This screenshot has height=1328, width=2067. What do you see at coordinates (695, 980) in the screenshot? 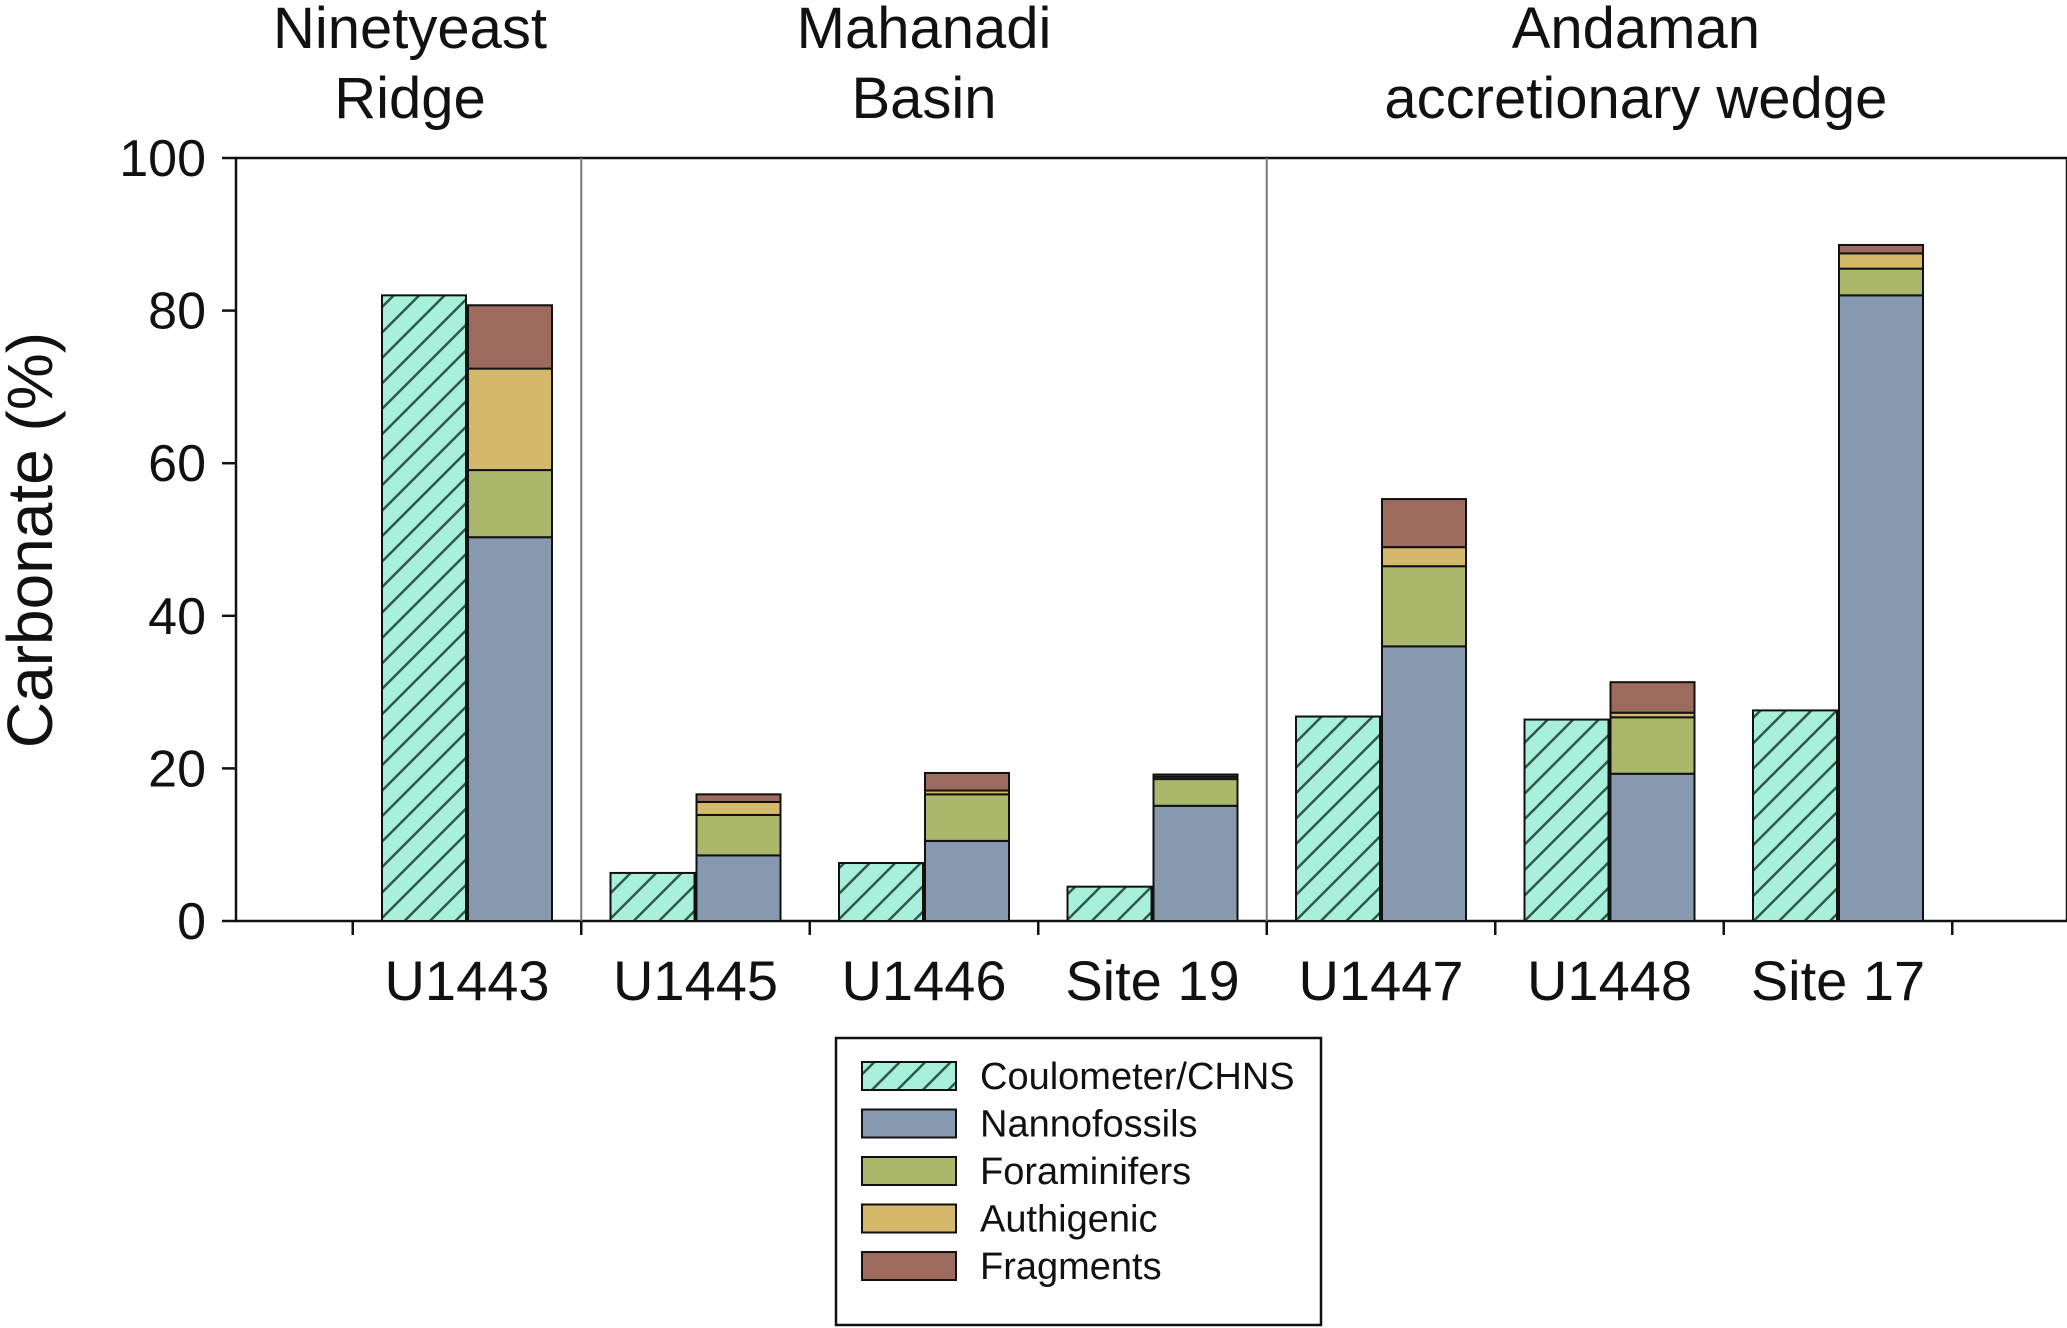
I see `x-tick-label: U1445` at bounding box center [695, 980].